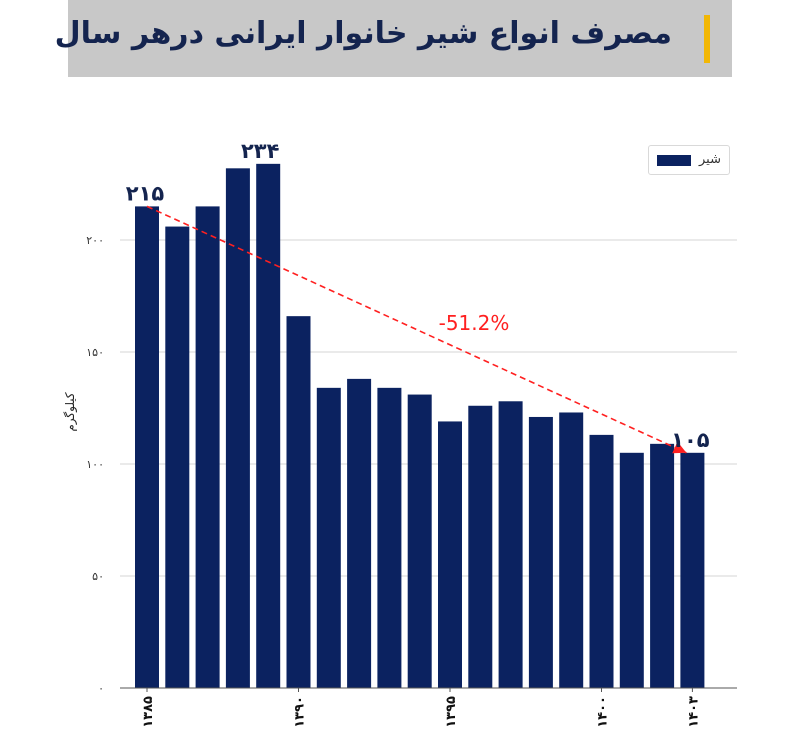 The width and height of the screenshot is (800, 753). I want to click on x-tick-label: ۱۳۹۰, so click(300, 712).